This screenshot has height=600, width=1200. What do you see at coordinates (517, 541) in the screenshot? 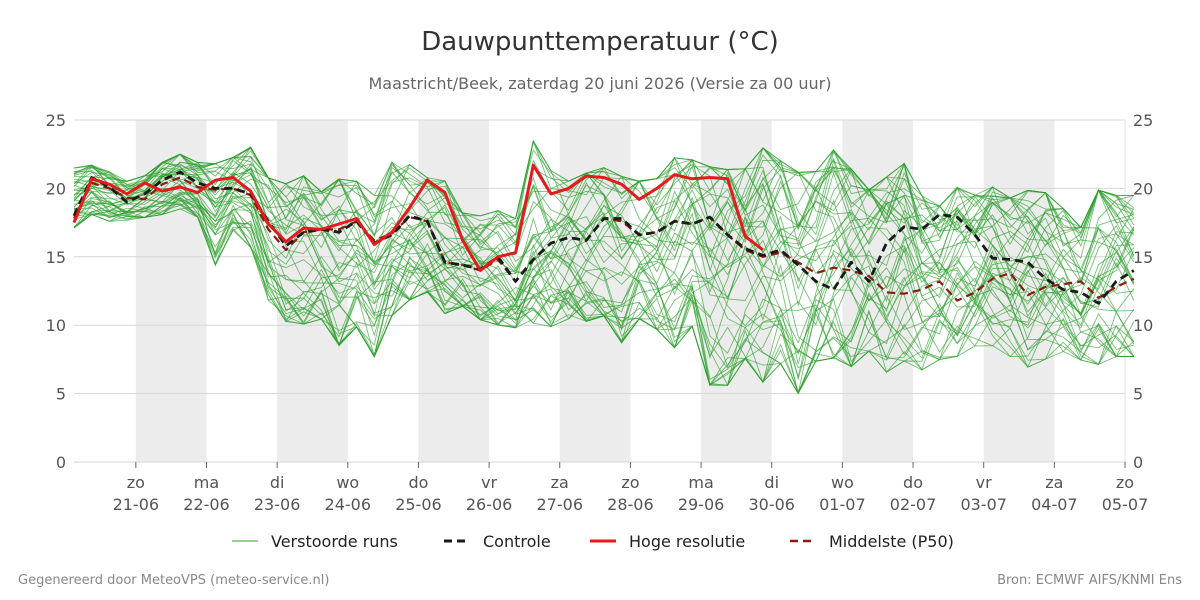
I see `legend-control-label: Controle` at bounding box center [517, 541].